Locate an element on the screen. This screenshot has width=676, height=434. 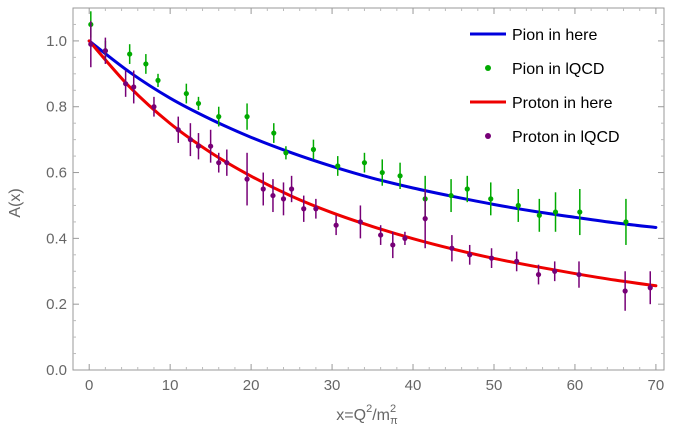
legend-label: Pion in lQCD is located at coordinates (558, 69).